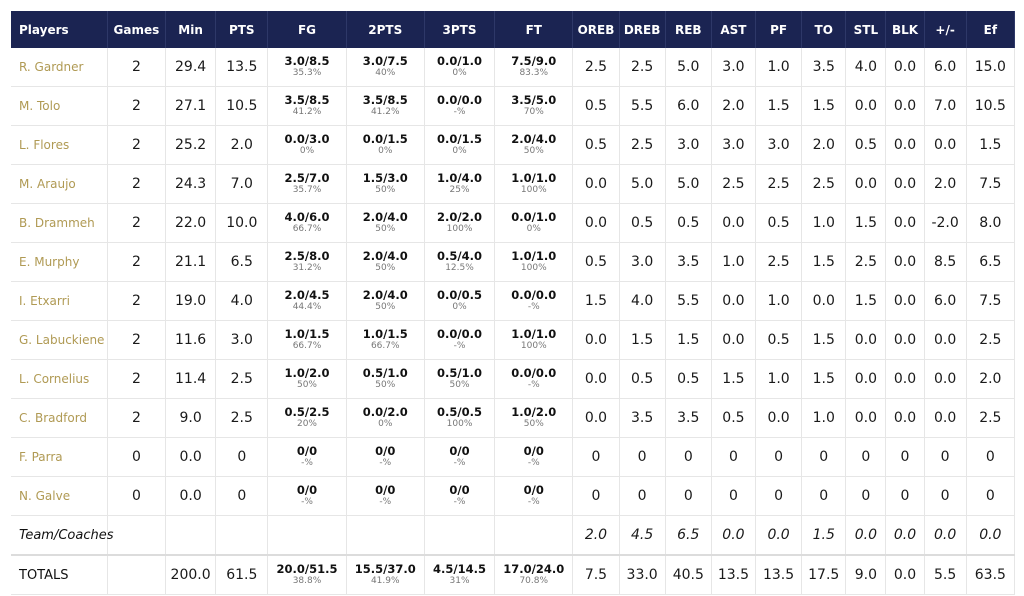 The height and width of the screenshot is (596, 1024). I want to click on ast-cell: 3.0, so click(734, 67).